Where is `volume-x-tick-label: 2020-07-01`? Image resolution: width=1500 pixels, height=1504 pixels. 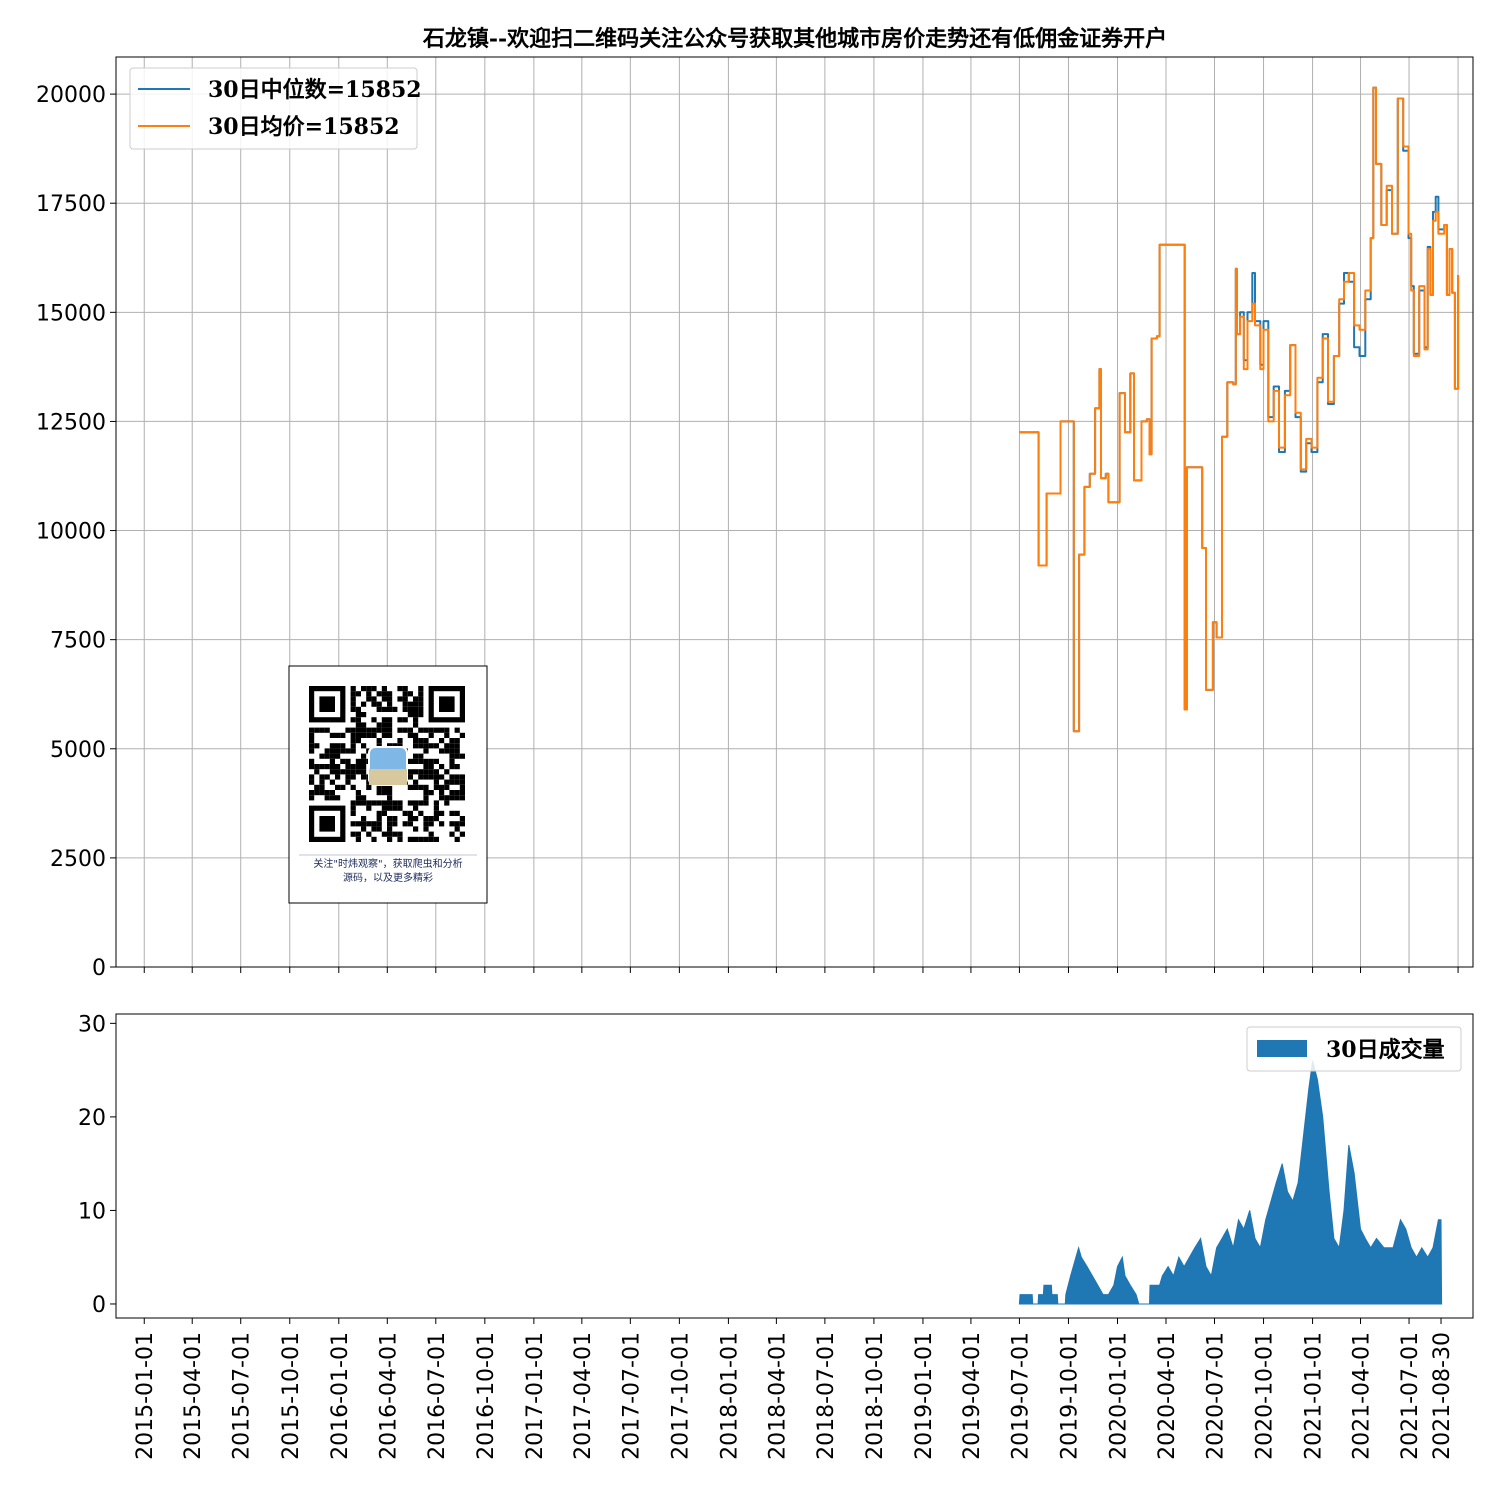 volume-x-tick-label: 2020-07-01 is located at coordinates (1215, 1396).